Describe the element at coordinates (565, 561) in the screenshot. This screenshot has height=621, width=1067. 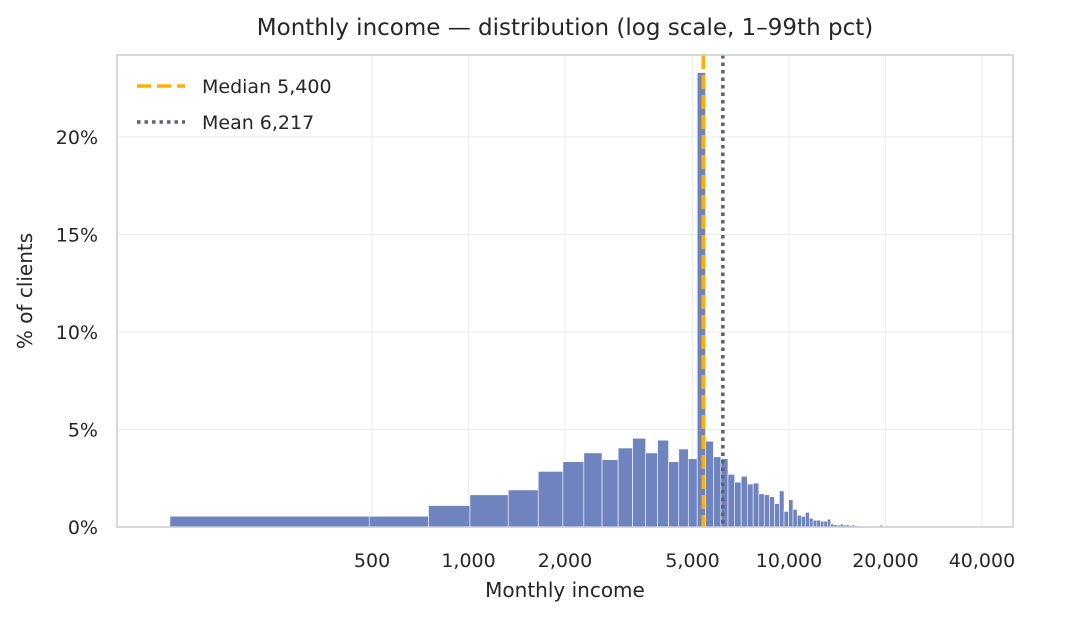
I see `x-tick-label: 2,000` at that location.